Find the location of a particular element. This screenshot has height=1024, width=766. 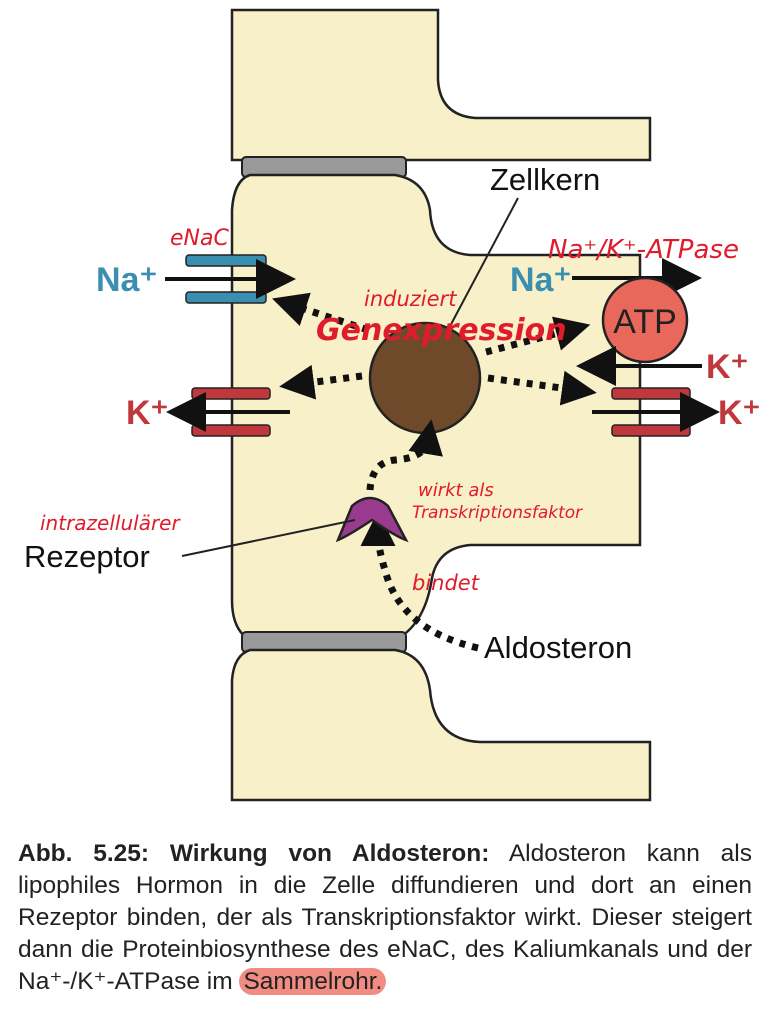

atpase-pump is located at coordinates (645, 320).